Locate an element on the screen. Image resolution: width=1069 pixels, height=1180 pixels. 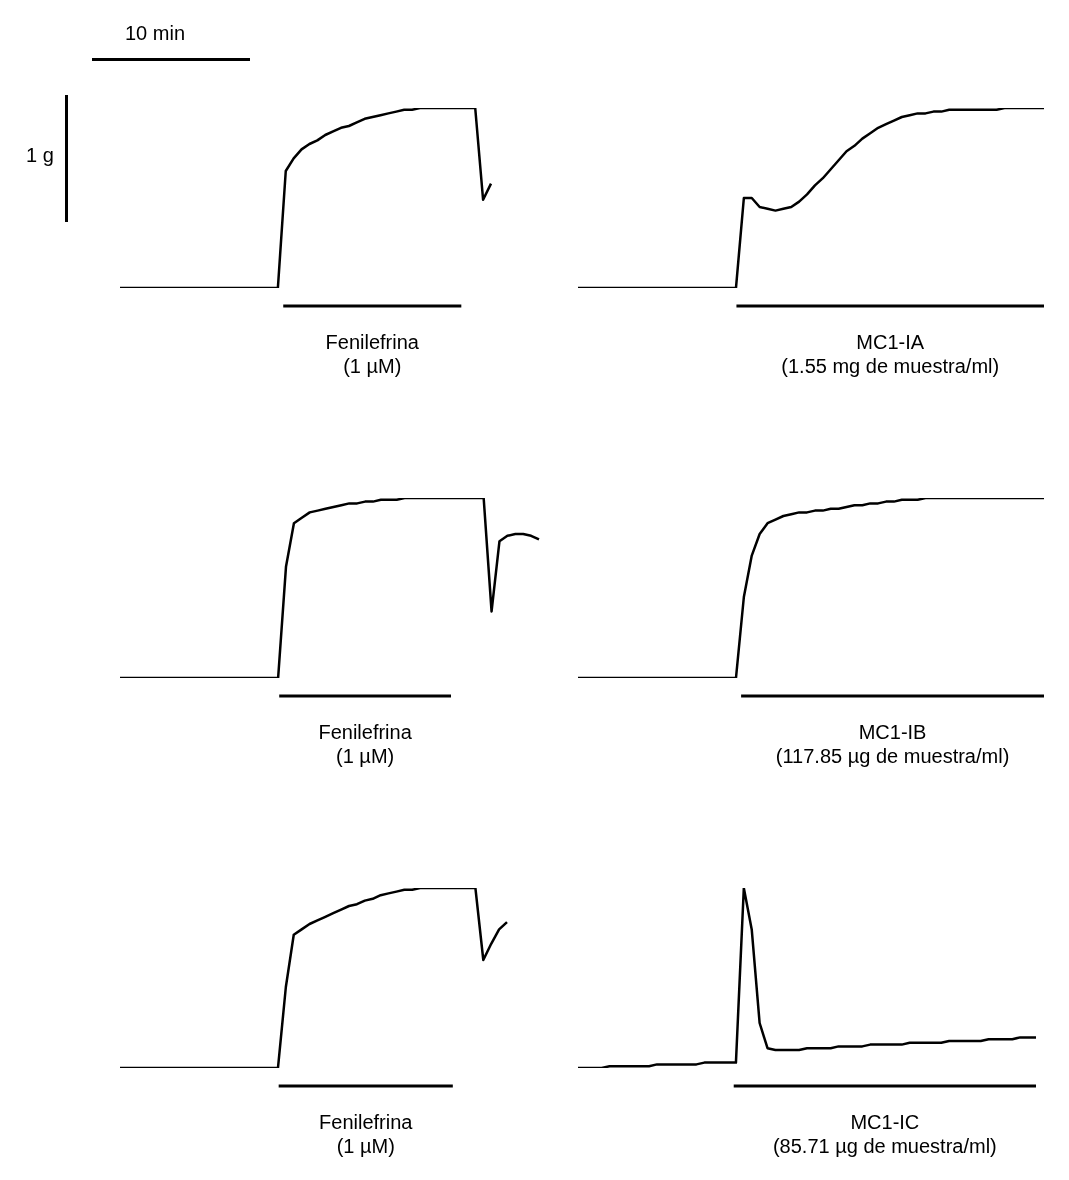
text: MC1-IA is located at coordinates (890, 341).